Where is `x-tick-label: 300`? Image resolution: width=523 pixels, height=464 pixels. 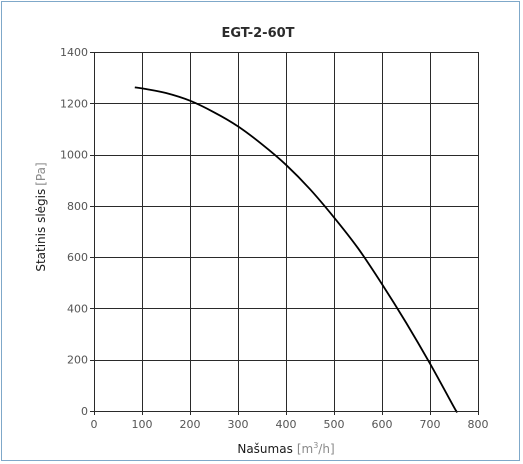
x-tick-label: 300 is located at coordinates (238, 424).